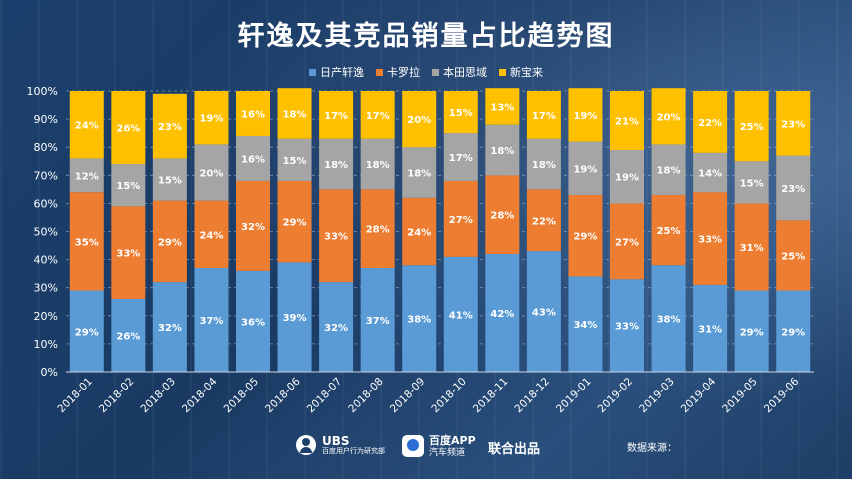 The image size is (852, 479). I want to click on data-label: 27%, so click(461, 220).